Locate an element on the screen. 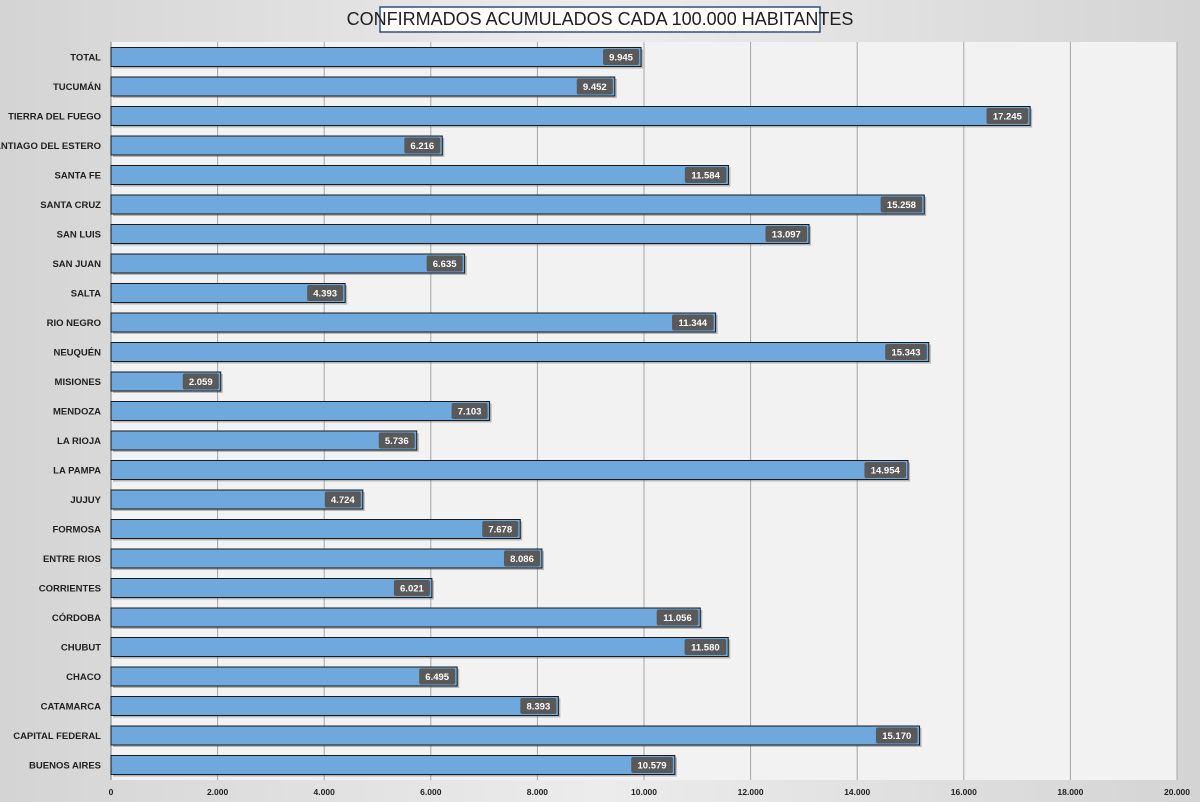 Image resolution: width=1200 pixels, height=802 pixels. data-label: 8.393 is located at coordinates (538, 707).